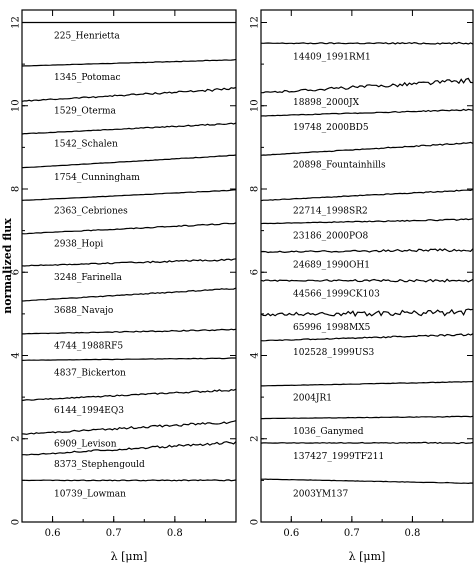 This screenshot has height=566, width=474. Describe the element at coordinates (83, 311) in the screenshot. I see `series-label: 3688_Navajo` at that location.